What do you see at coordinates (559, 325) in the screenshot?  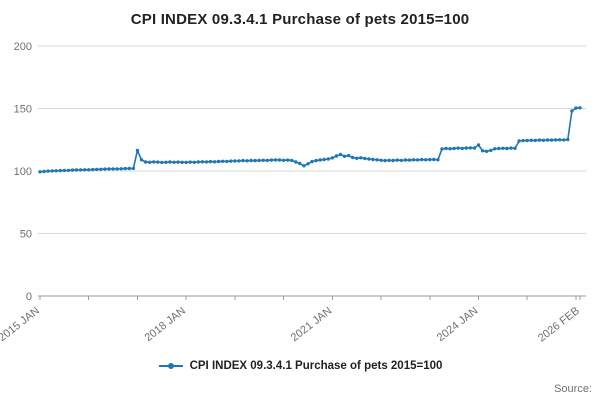 I see `svg-text: 2026 FEB` at bounding box center [559, 325].